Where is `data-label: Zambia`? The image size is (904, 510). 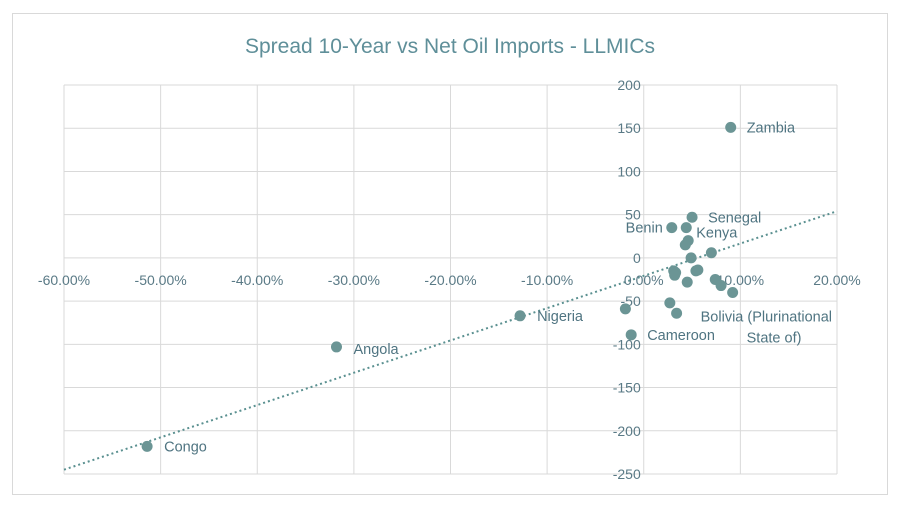
data-label: Zambia is located at coordinates (771, 128).